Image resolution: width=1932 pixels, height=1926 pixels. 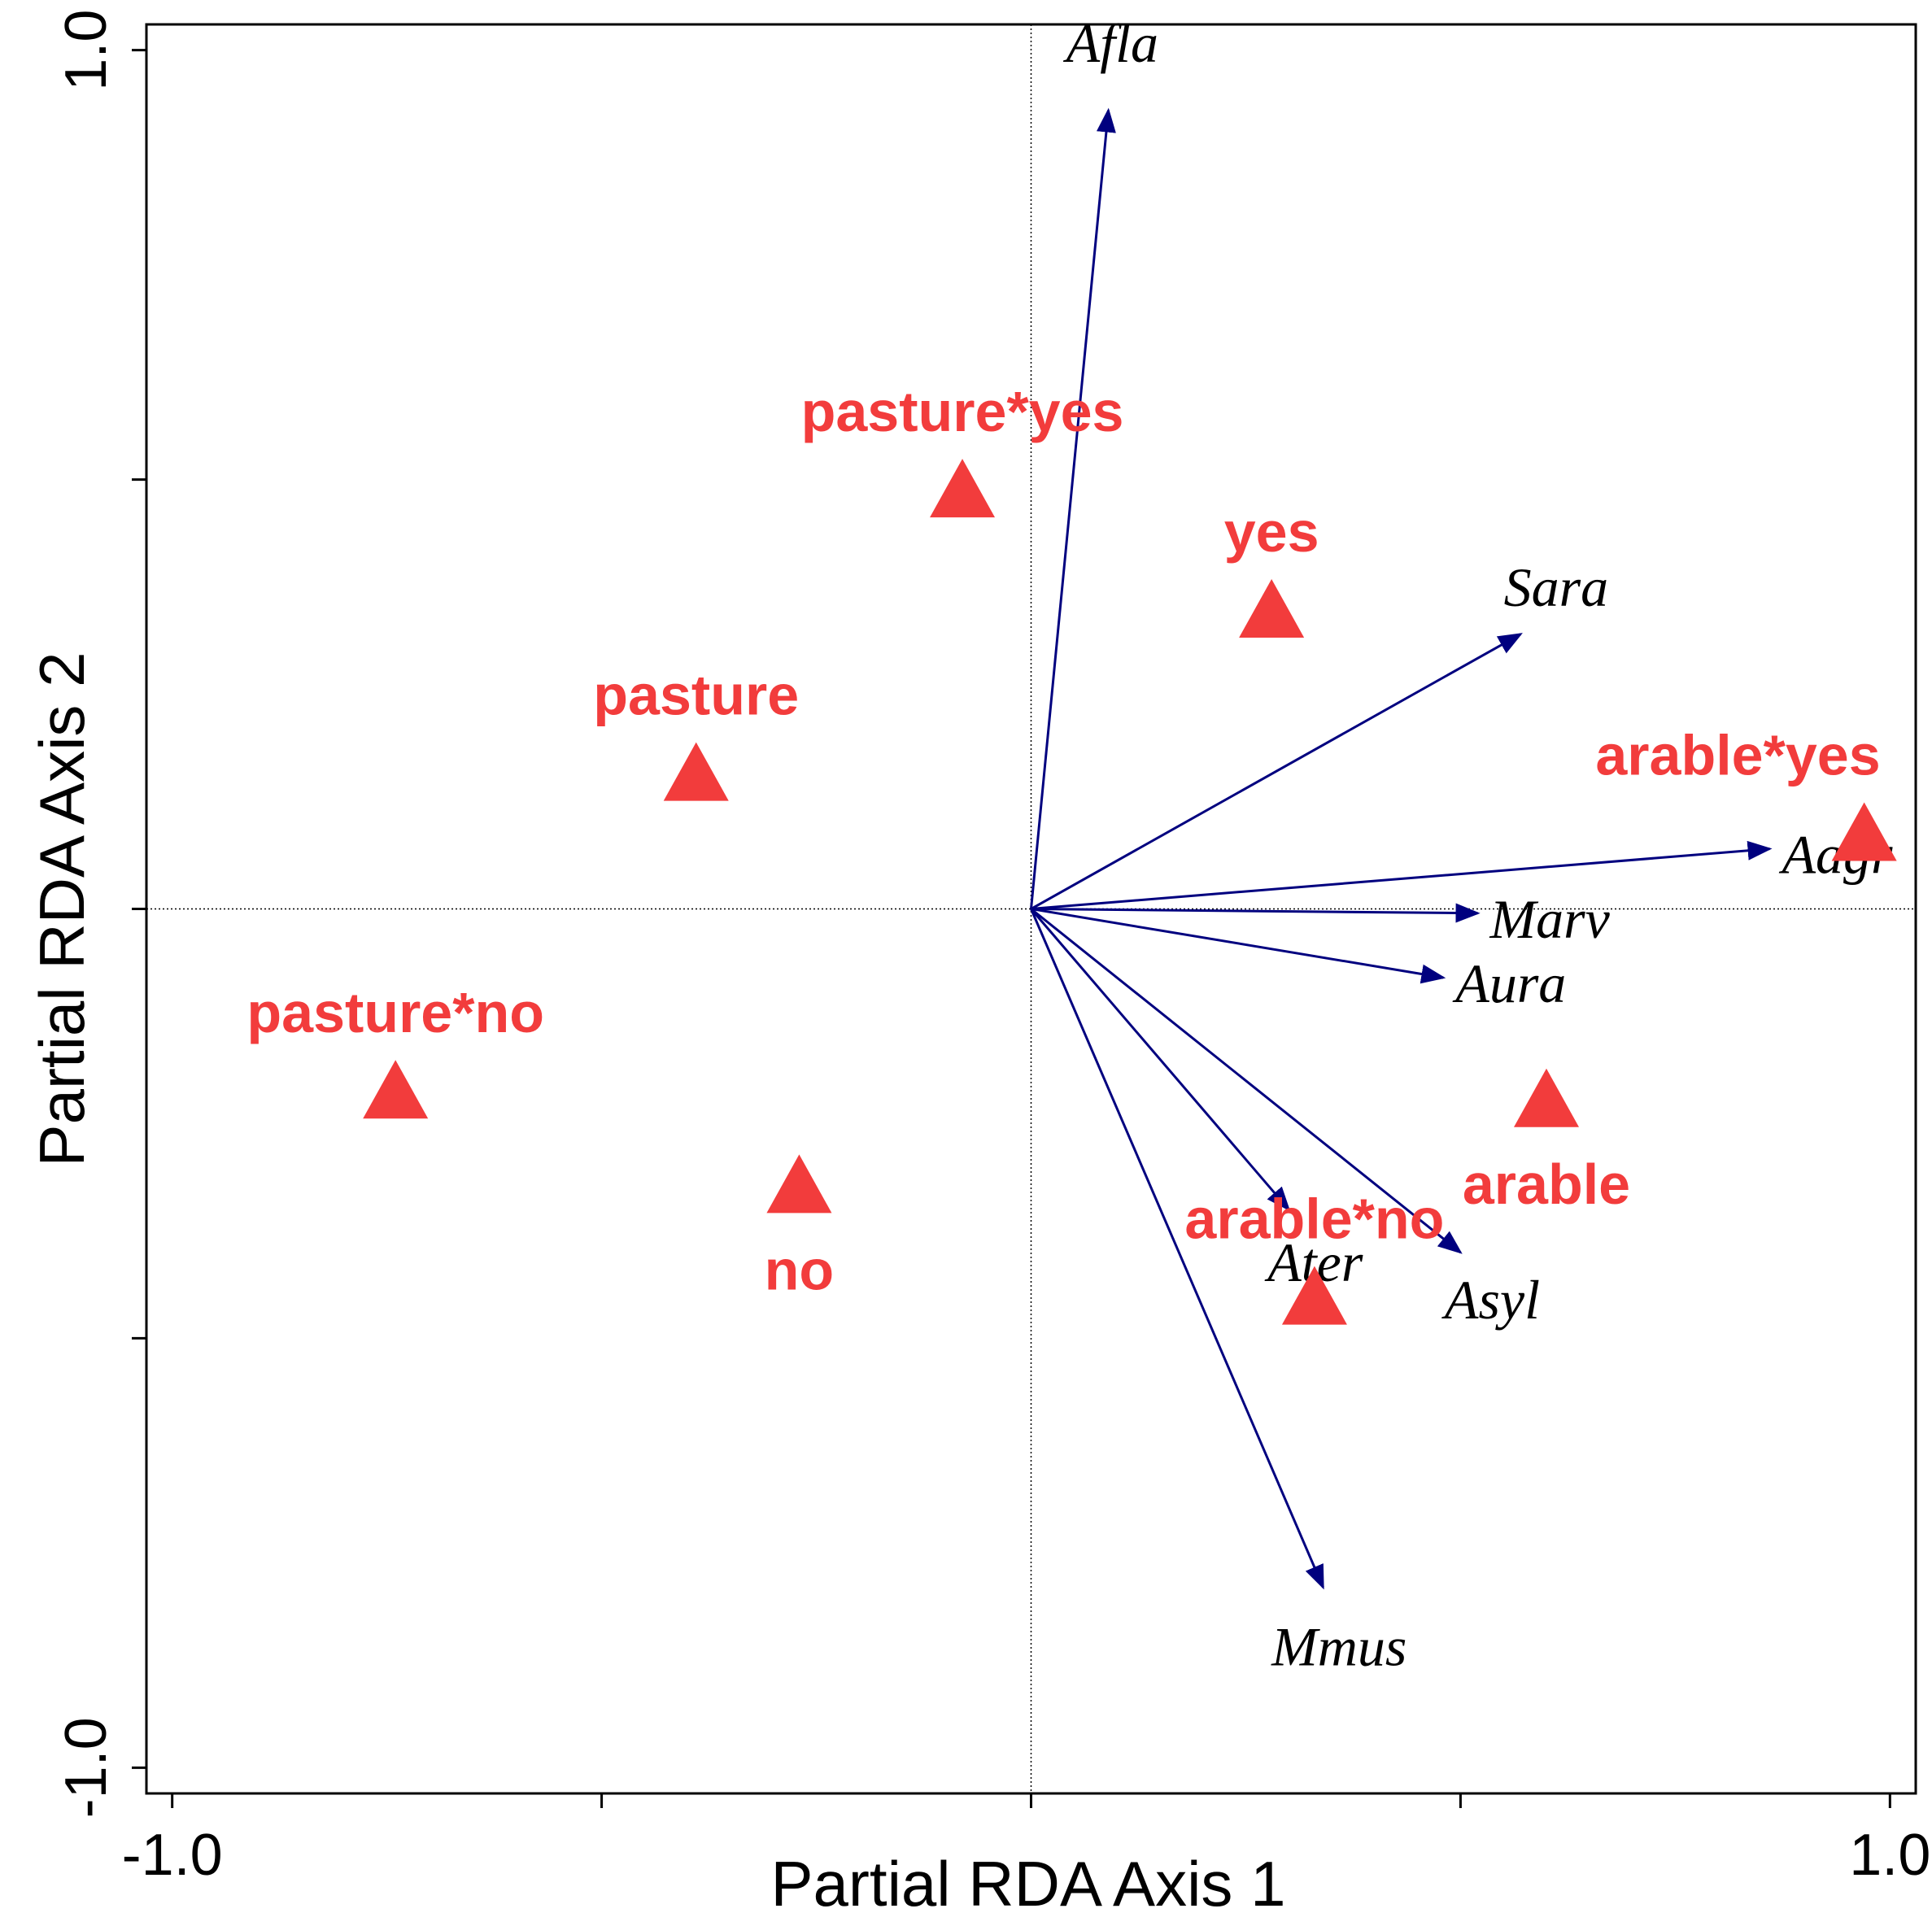 What do you see at coordinates (1890, 1855) in the screenshot?
I see `x-tick-label: 1.0` at bounding box center [1890, 1855].